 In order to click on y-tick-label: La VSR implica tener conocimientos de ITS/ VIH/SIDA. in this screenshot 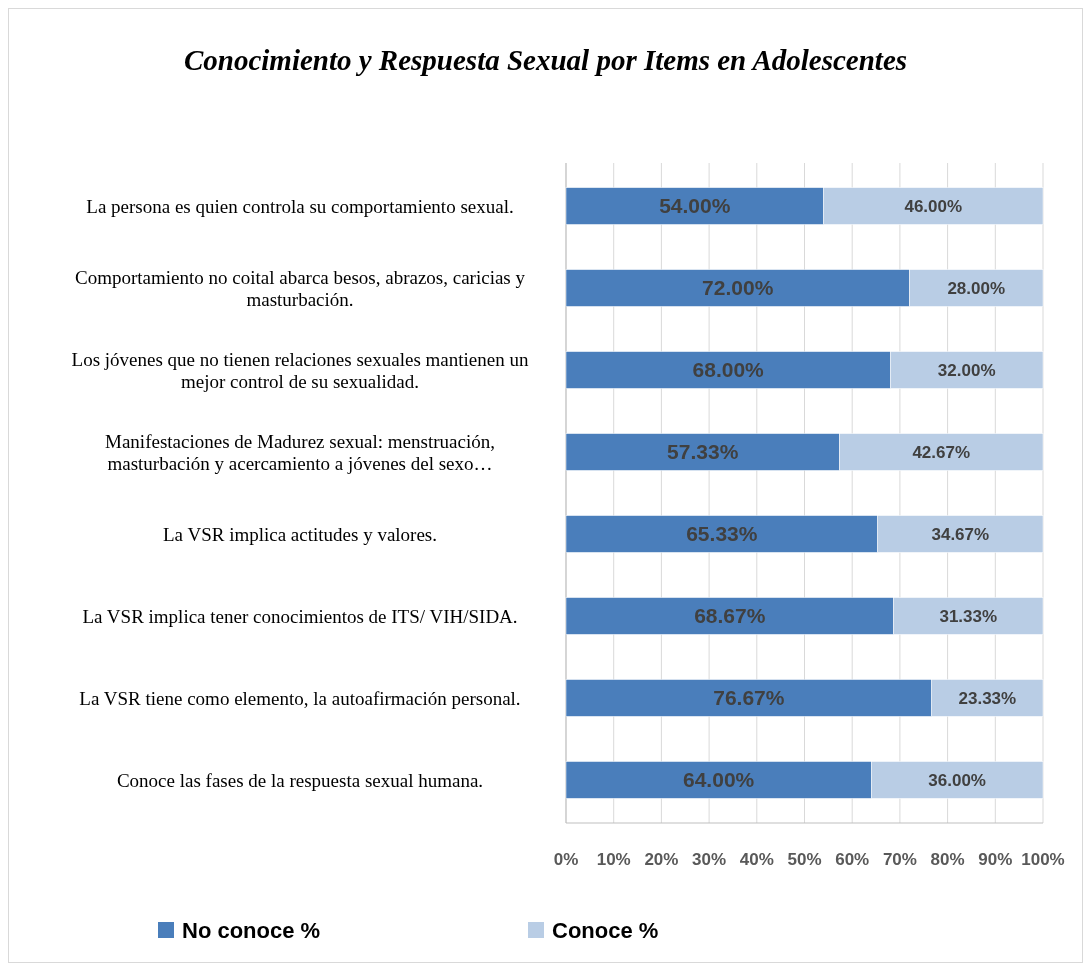, I will do `click(300, 616)`.